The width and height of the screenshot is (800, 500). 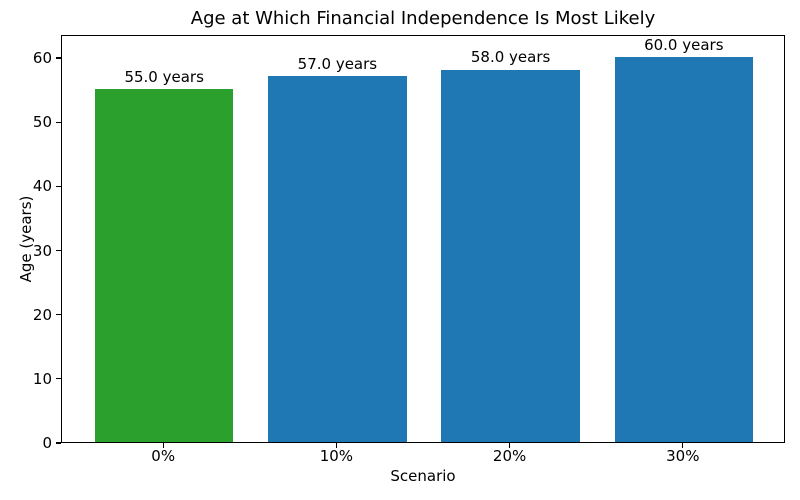 What do you see at coordinates (42, 250) in the screenshot?
I see `y-tick-label: 30` at bounding box center [42, 250].